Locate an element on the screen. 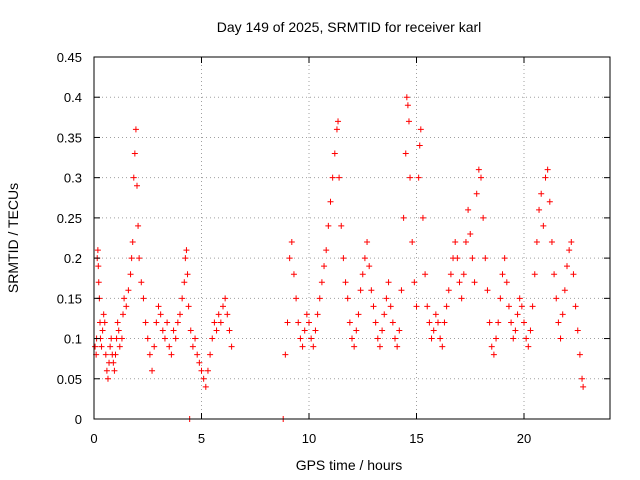 This screenshot has height=480, width=640. y-tick-label: 0.45 is located at coordinates (69, 57).